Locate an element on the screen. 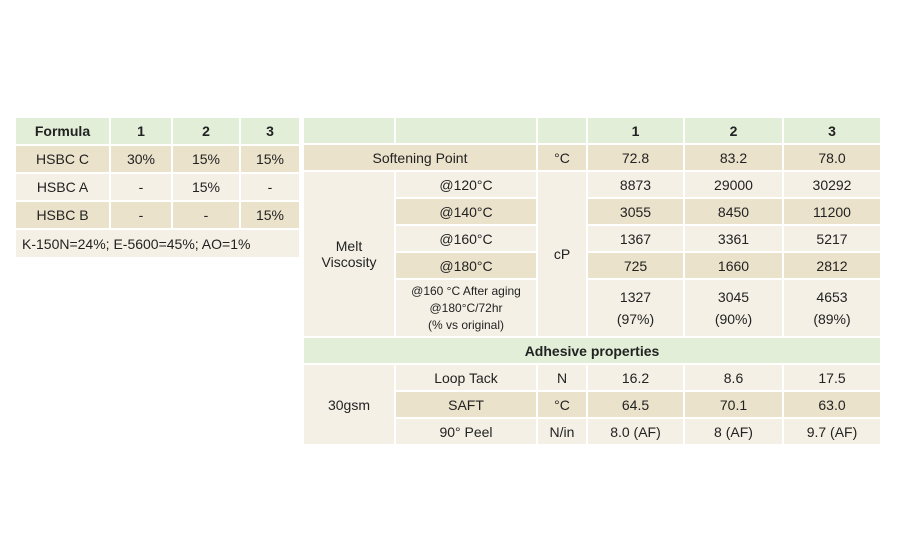  value-cell: 1327 (97%) is located at coordinates (635, 308).